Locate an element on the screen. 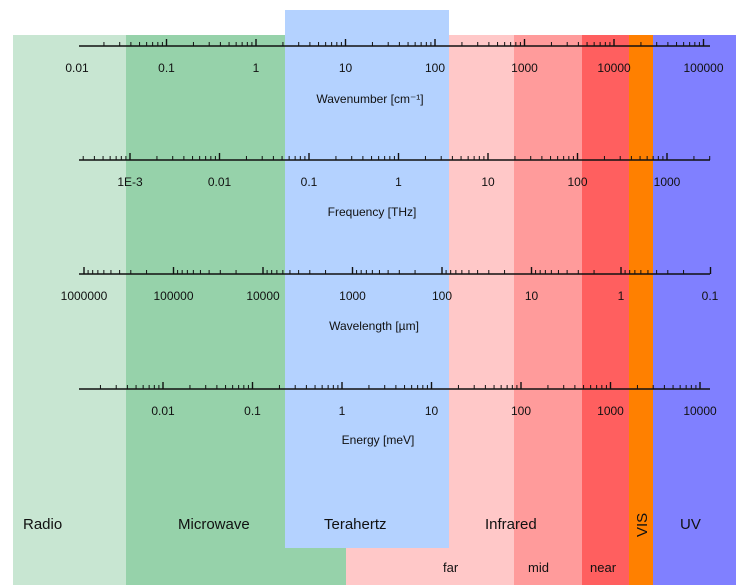  band-infrared-near is located at coordinates (606, 310).